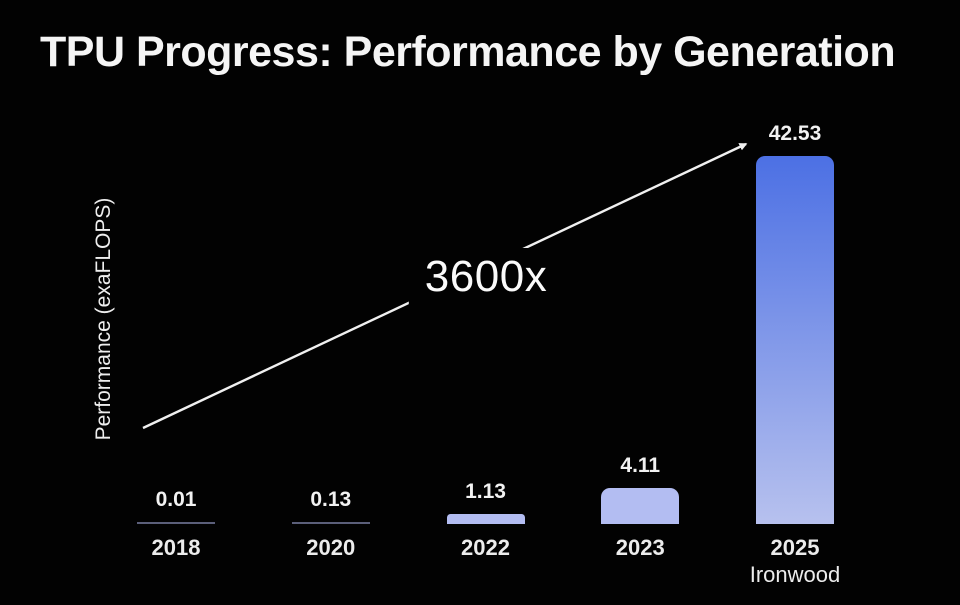 This screenshot has width=960, height=605. I want to click on bar-2025, so click(795, 340).